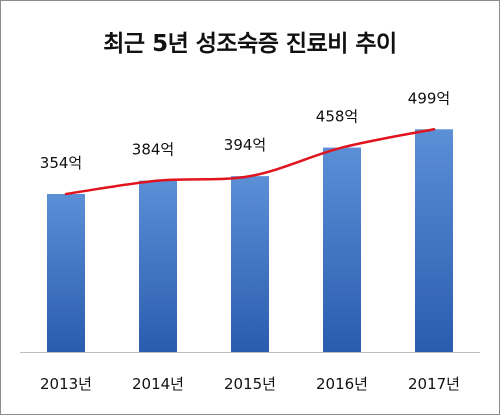 The width and height of the screenshot is (500, 415). Describe the element at coordinates (250, 162) in the screenshot. I see `trend-line` at that location.